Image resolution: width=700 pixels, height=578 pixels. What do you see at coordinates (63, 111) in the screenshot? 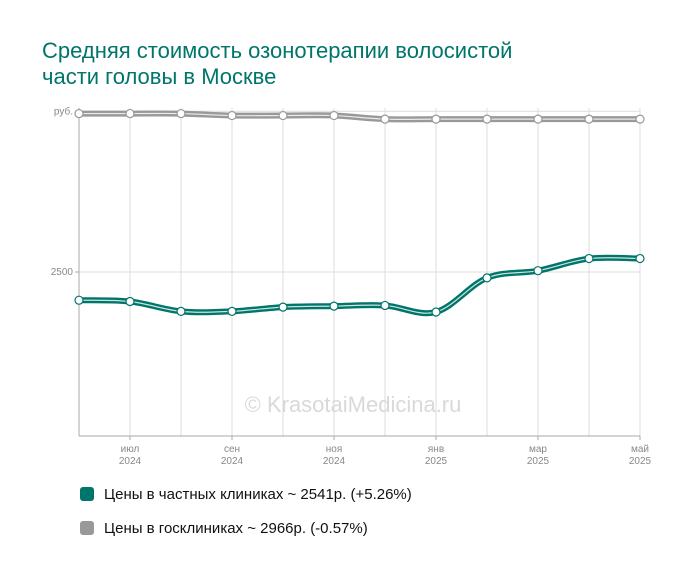
I see `y-tick-label: руб.` at bounding box center [63, 111].